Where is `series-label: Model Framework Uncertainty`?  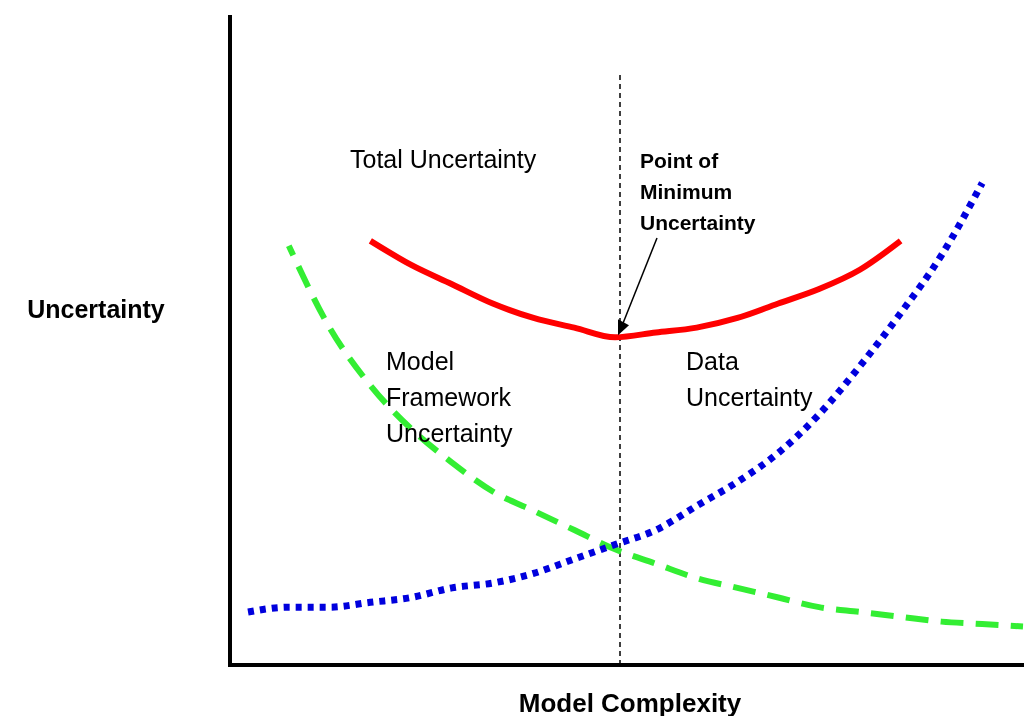
series-label: Model Framework Uncertainty is located at coordinates (449, 397).